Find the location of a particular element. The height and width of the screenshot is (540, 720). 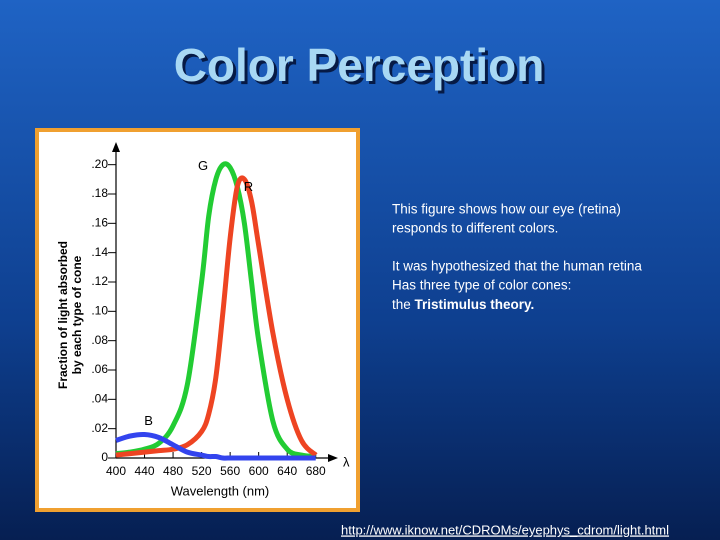

x-tick-label: 440 is located at coordinates (145, 471).